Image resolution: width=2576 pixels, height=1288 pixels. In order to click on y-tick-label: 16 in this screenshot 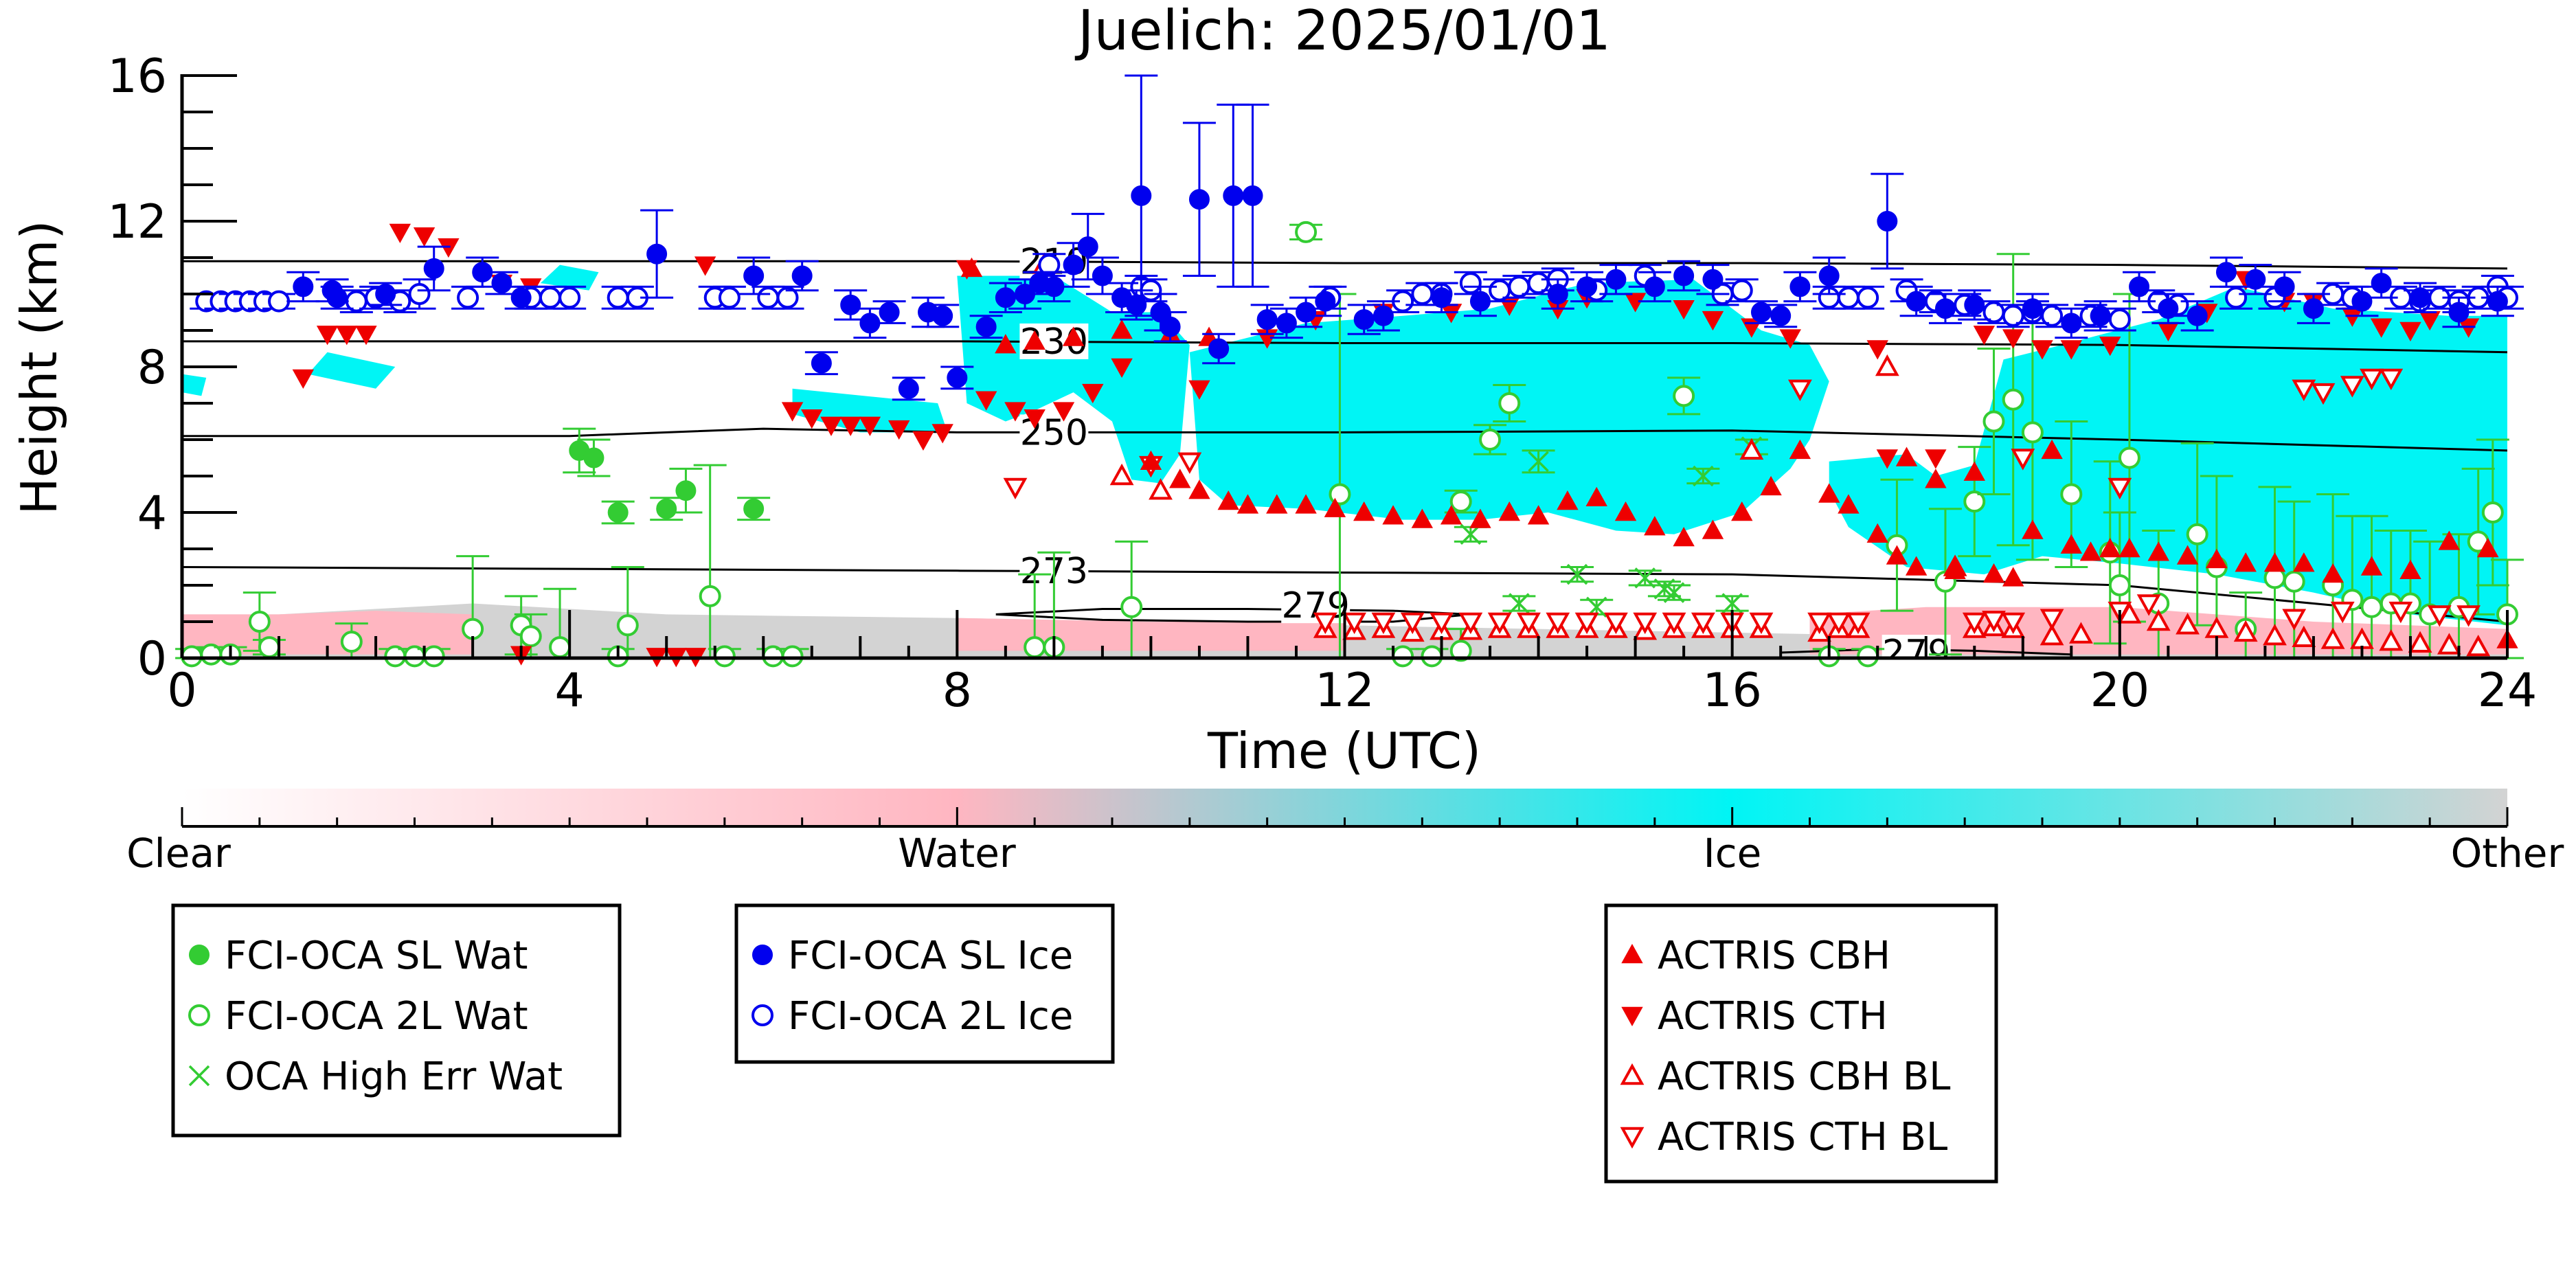, I will do `click(137, 76)`.